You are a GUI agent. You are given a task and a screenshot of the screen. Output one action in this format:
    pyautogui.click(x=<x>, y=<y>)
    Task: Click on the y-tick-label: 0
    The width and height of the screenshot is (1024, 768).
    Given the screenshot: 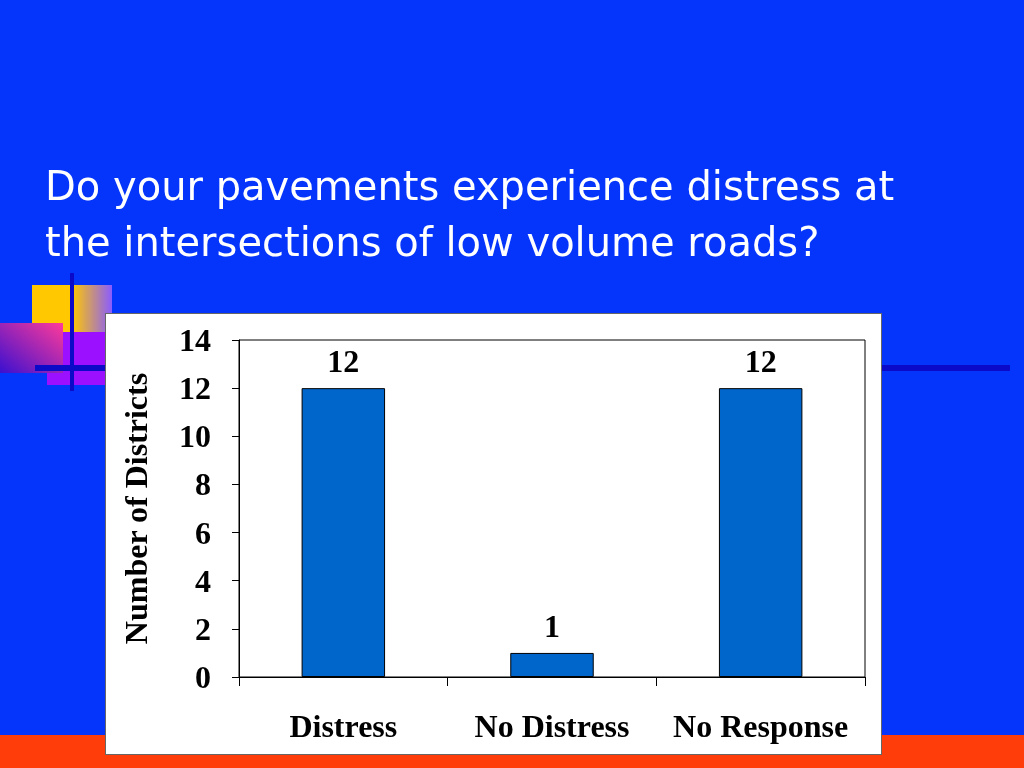 What is the action you would take?
    pyautogui.click(x=203, y=677)
    